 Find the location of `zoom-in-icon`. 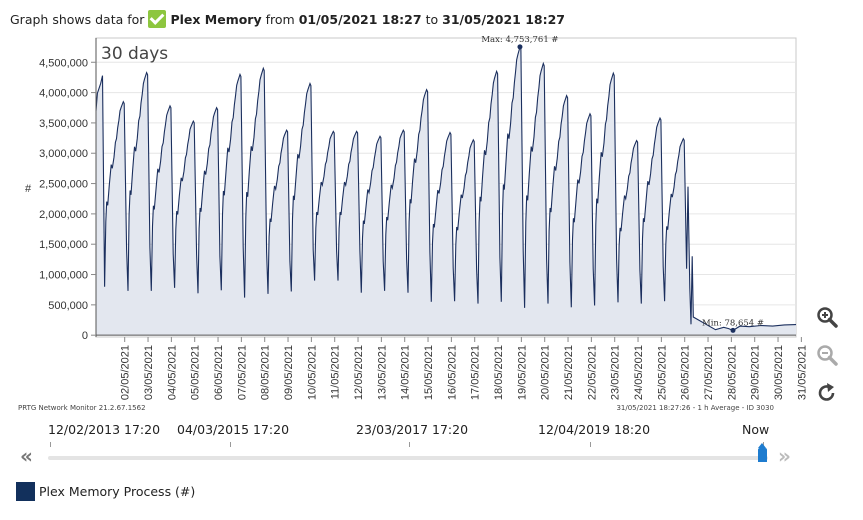

zoom-in-icon is located at coordinates (827, 317).